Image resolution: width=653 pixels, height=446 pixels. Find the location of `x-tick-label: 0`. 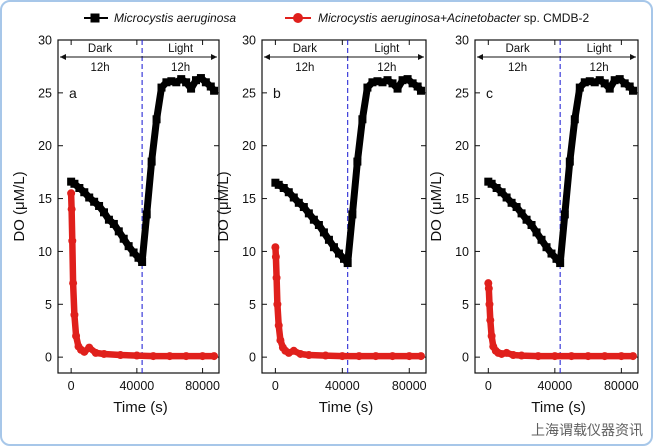

x-tick-label: 0 is located at coordinates (275, 386).